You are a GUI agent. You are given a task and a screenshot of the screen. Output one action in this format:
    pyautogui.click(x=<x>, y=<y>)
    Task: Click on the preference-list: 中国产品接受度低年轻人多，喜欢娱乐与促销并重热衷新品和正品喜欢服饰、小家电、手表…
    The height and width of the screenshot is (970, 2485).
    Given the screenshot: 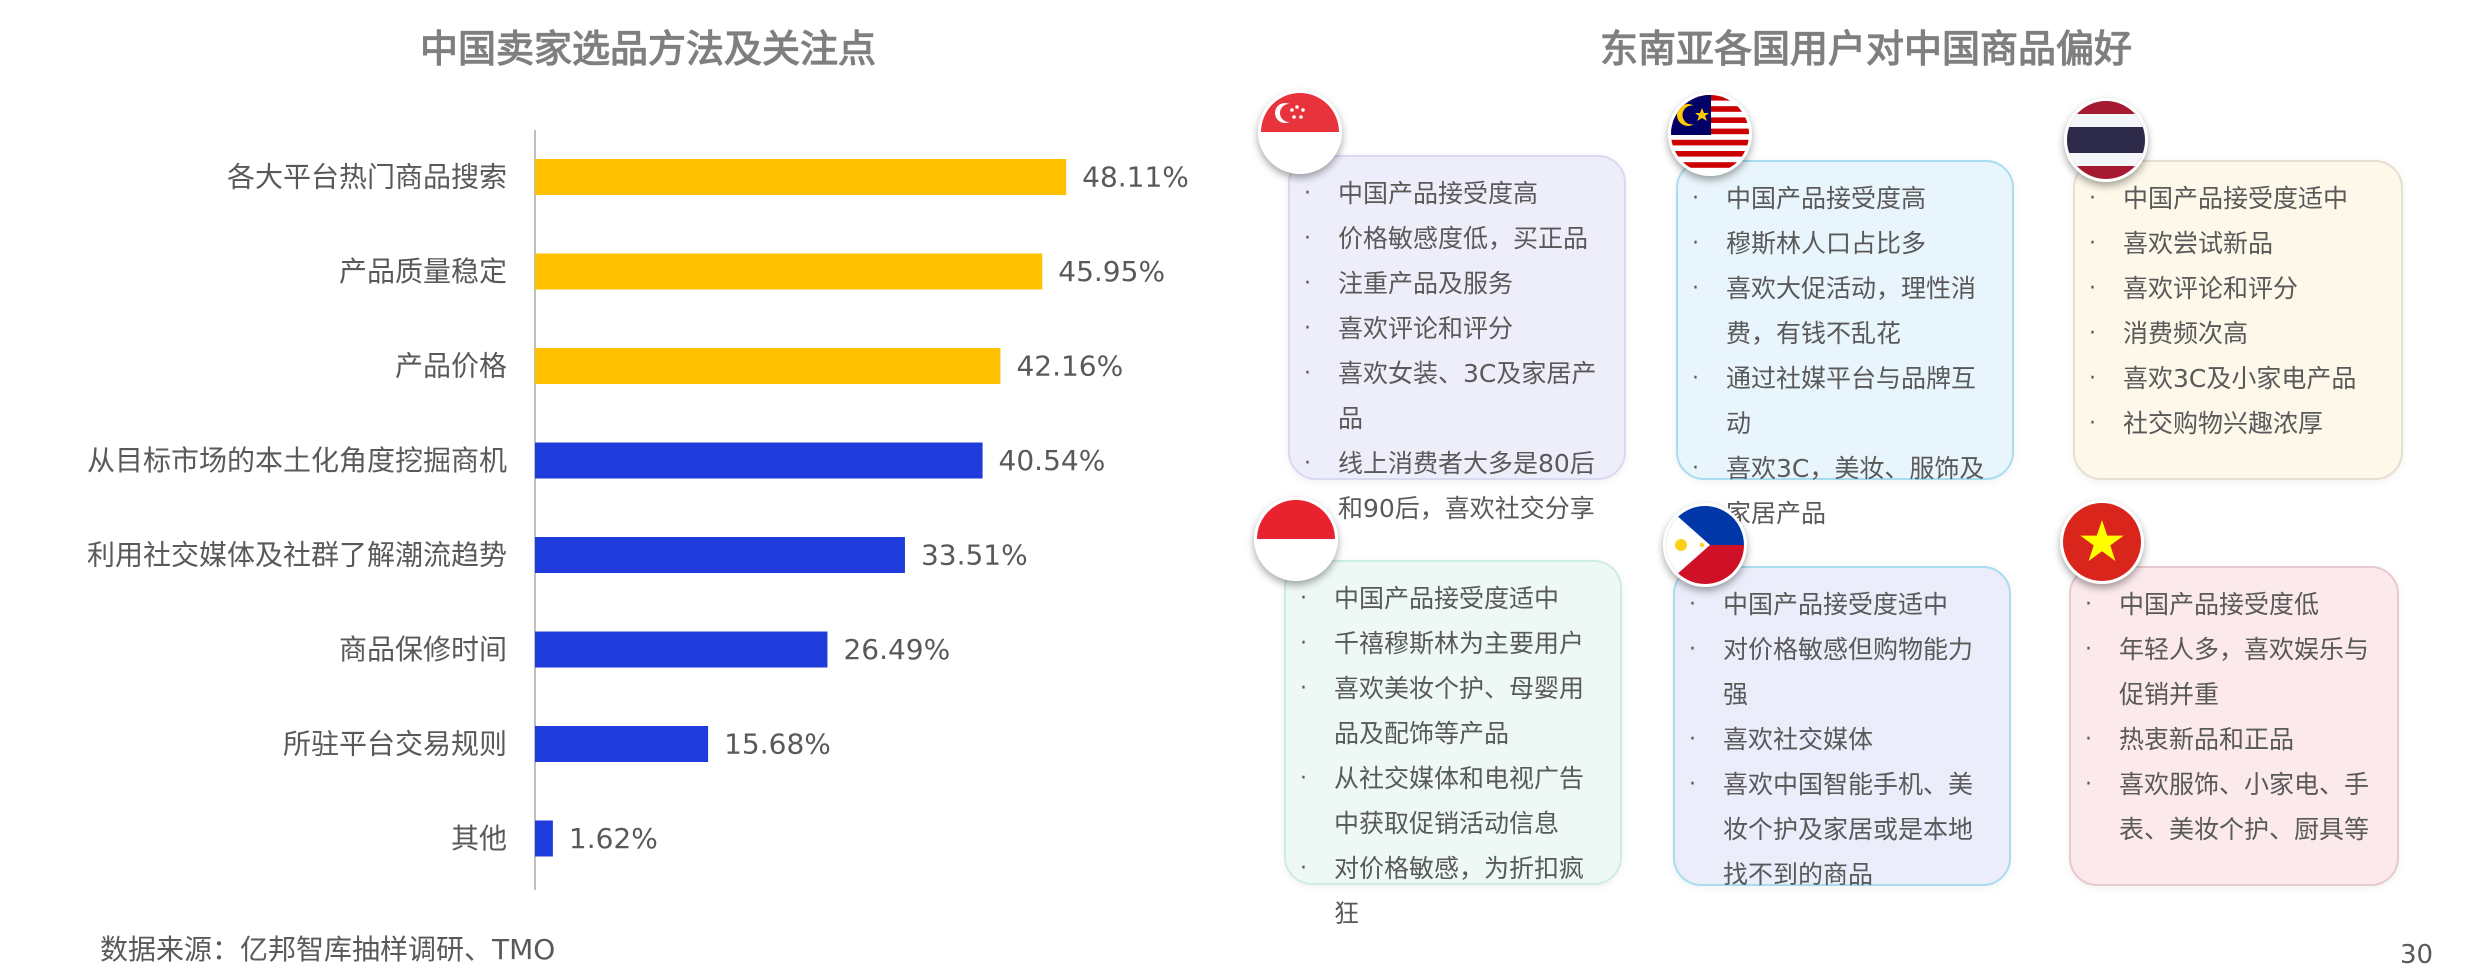 What is the action you would take?
    pyautogui.click(x=2234, y=717)
    